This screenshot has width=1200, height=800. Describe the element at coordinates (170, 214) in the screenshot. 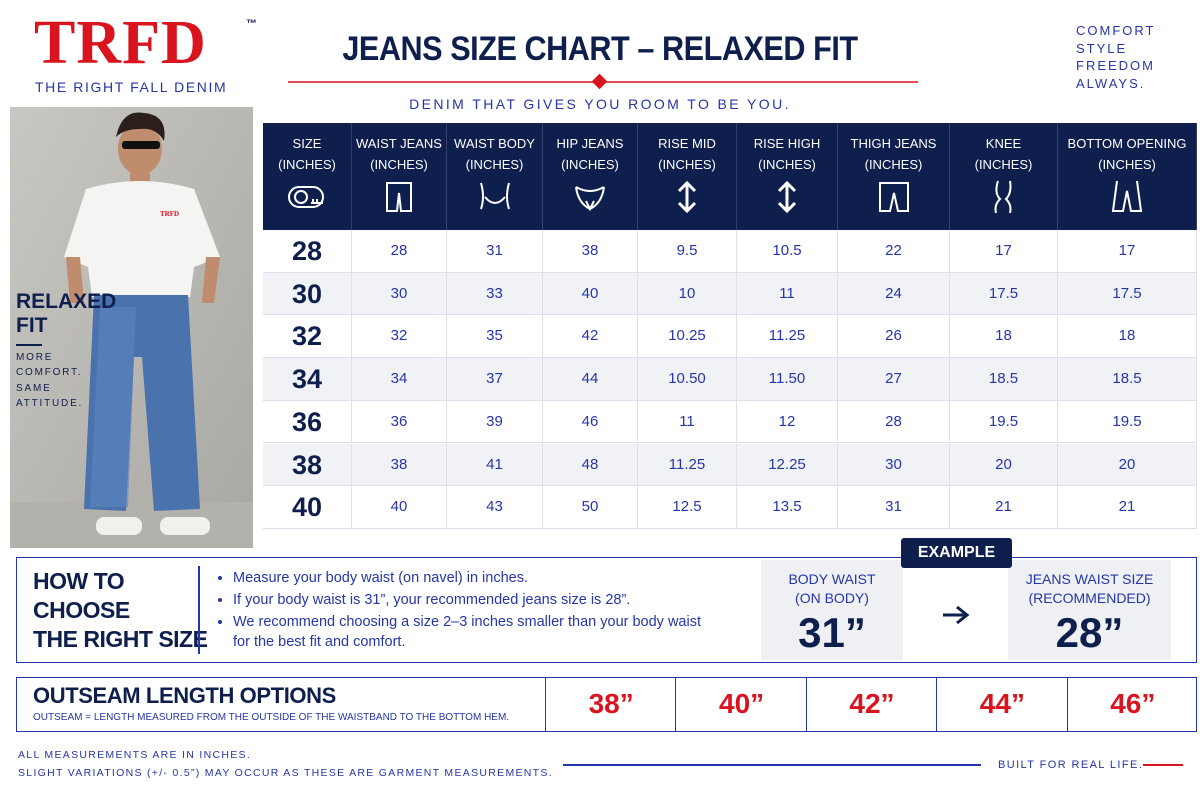

I see `shirt-logo: TRFD` at that location.